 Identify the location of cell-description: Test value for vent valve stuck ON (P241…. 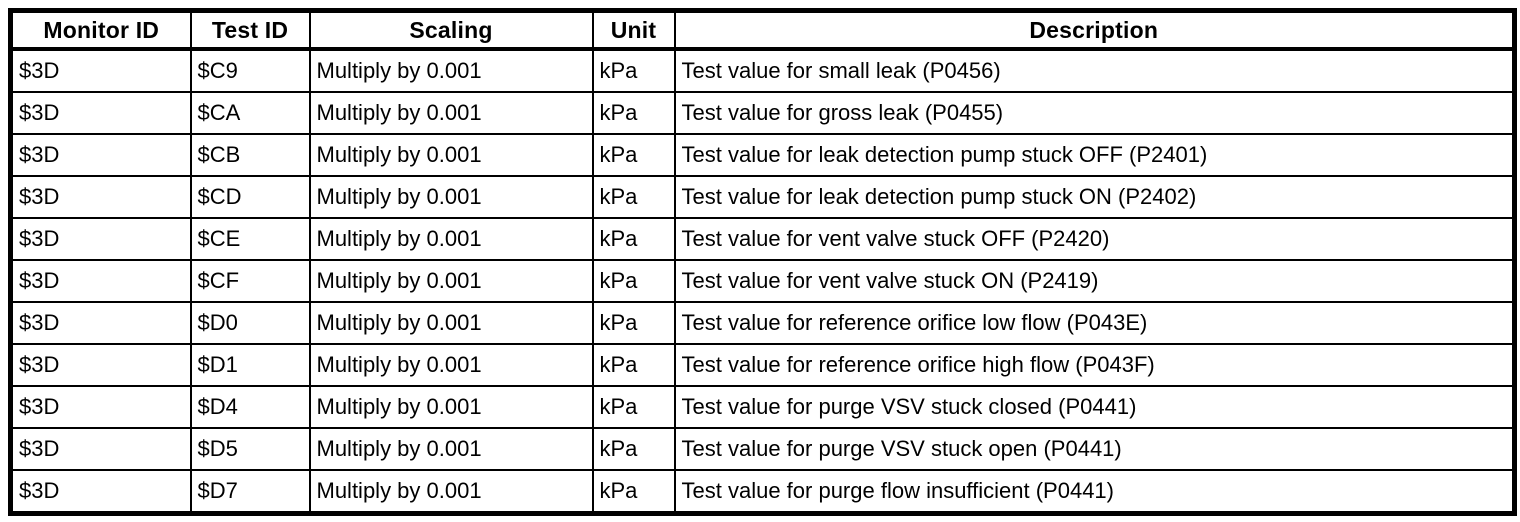
(1094, 281).